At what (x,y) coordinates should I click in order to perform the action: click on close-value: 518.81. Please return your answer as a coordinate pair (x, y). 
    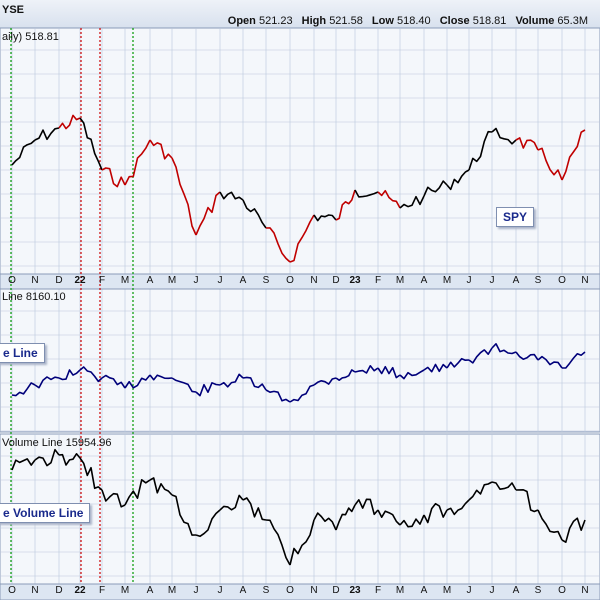
    Looking at the image, I should click on (489, 21).